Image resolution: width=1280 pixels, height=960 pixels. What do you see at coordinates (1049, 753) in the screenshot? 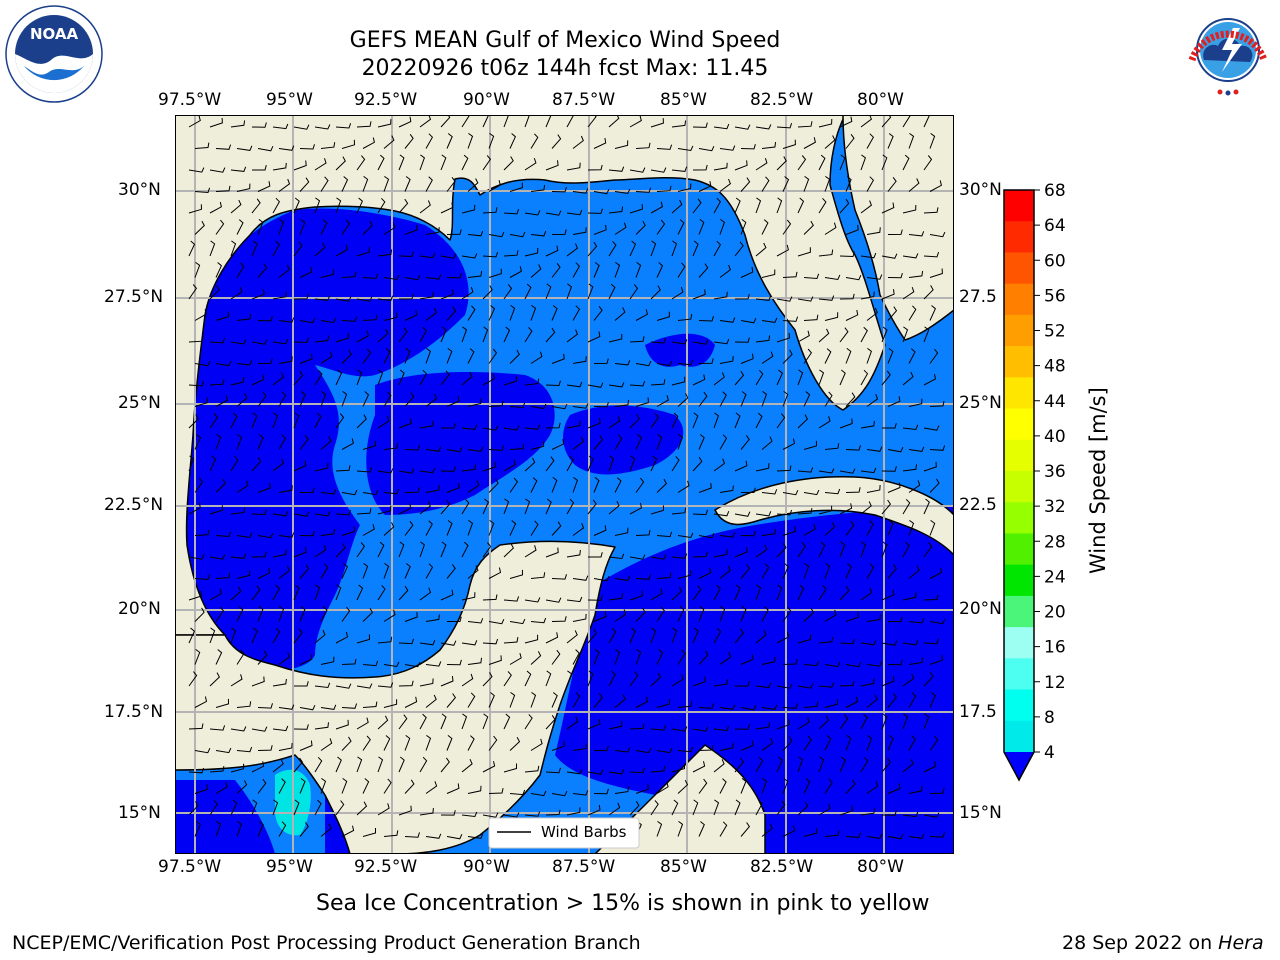
I see `colorbar-tick-label: 4` at bounding box center [1049, 753].